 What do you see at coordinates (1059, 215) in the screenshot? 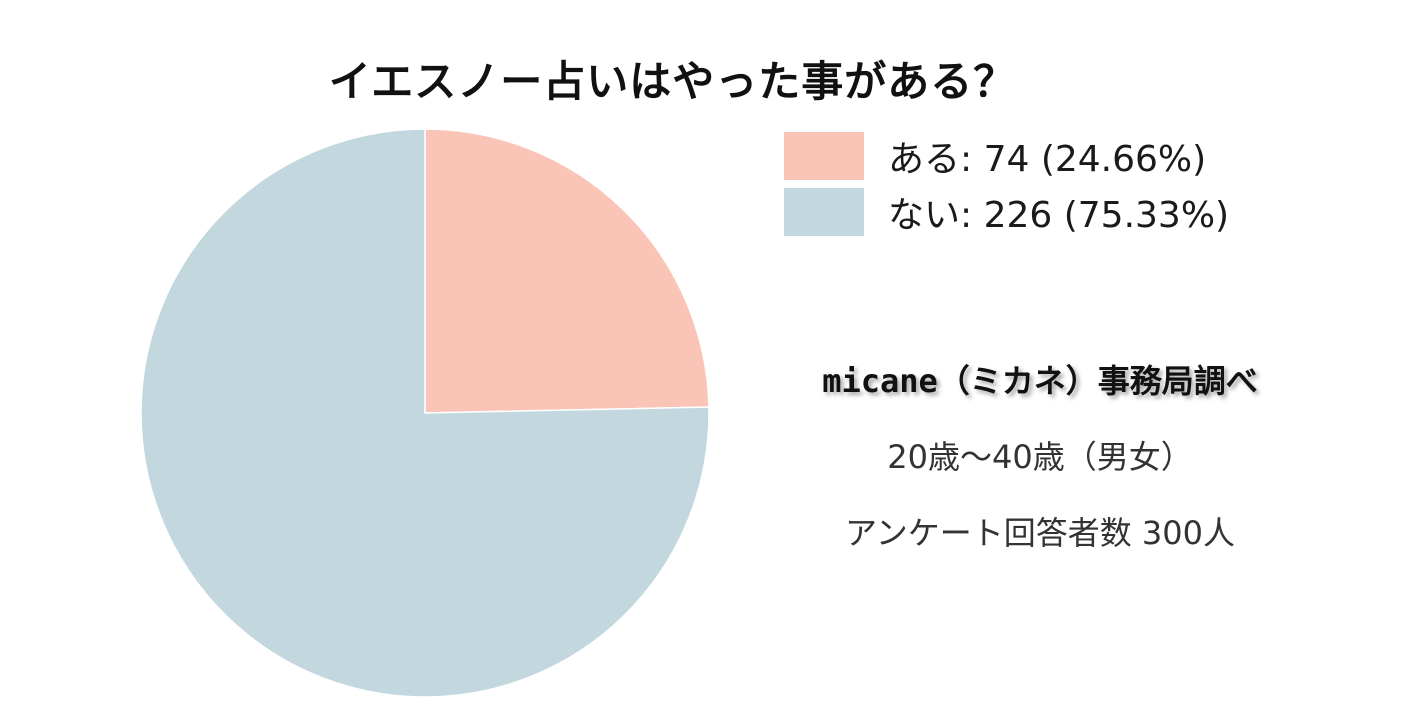
I see `legend-label-nai: ない: 226 (75.33%)` at bounding box center [1059, 215].